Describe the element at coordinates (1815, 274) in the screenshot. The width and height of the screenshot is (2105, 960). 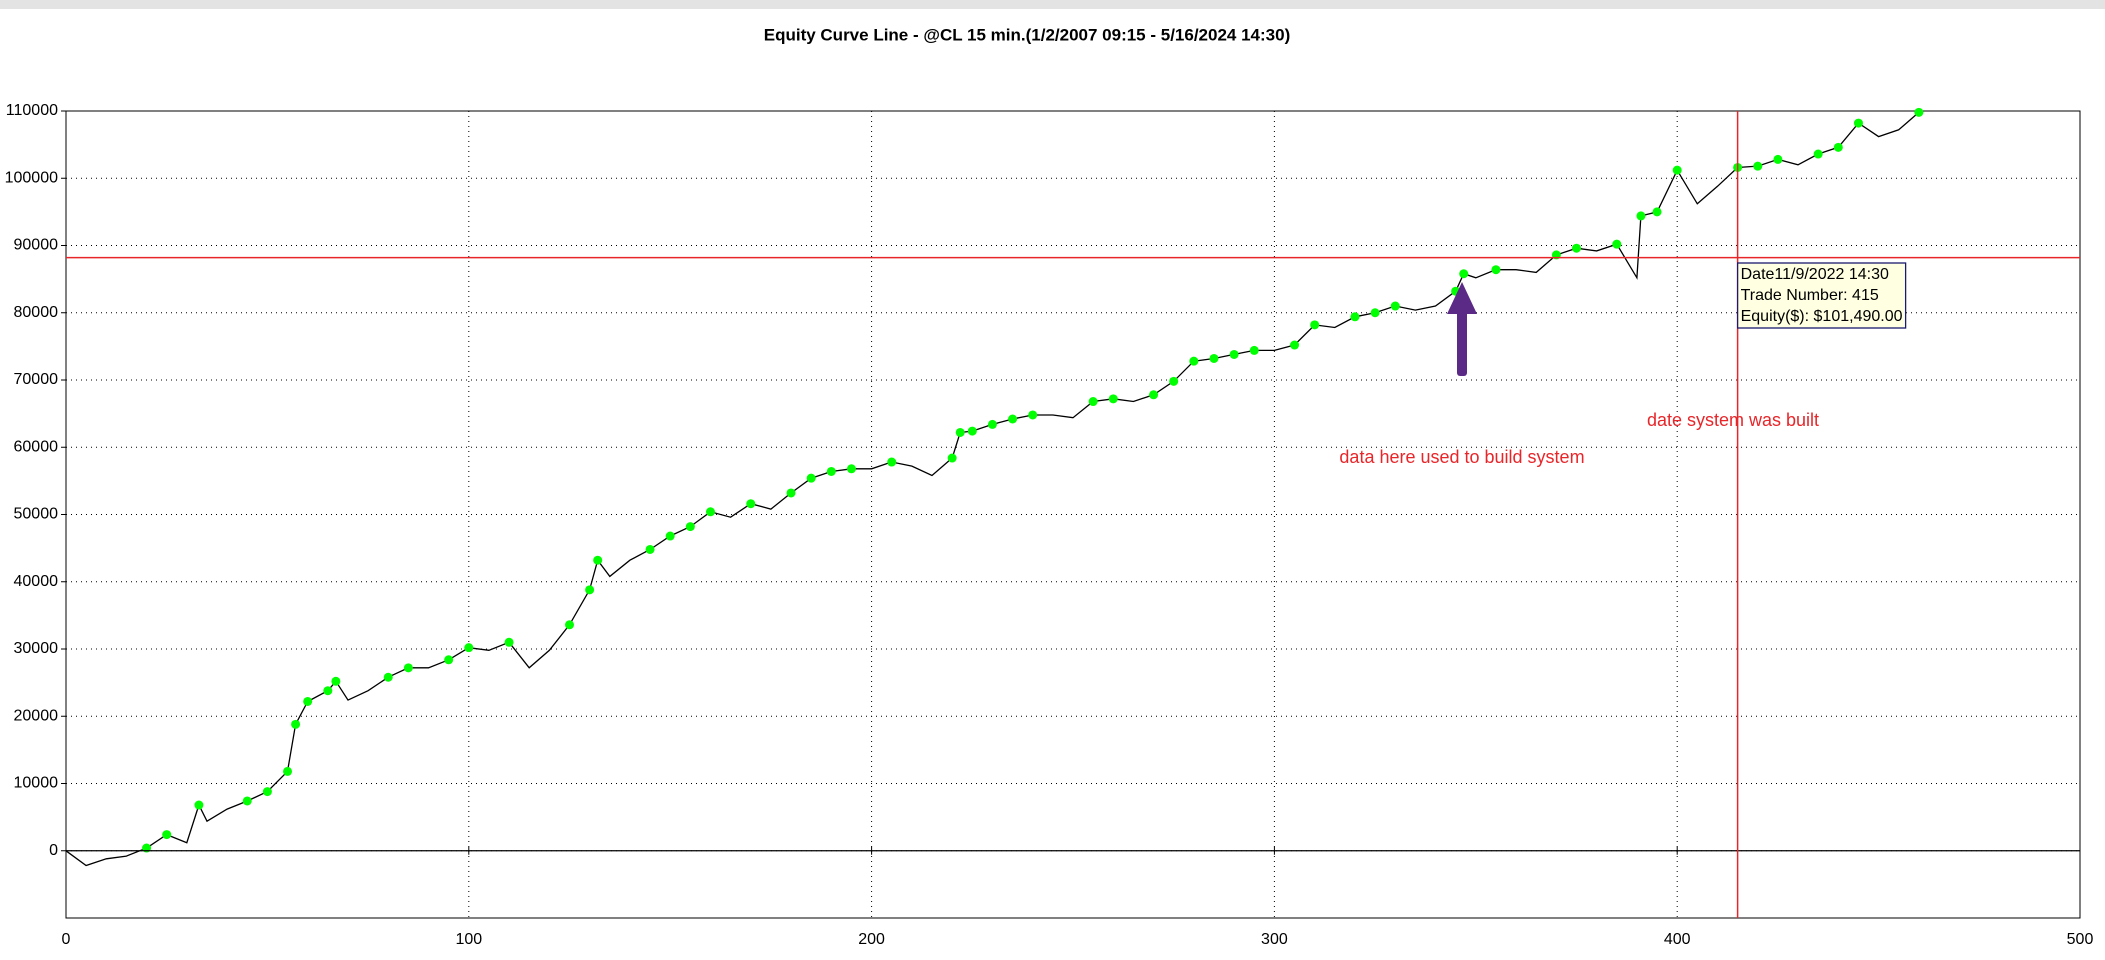
I see `tooltip-text: Date11/9/2022 14:30` at that location.